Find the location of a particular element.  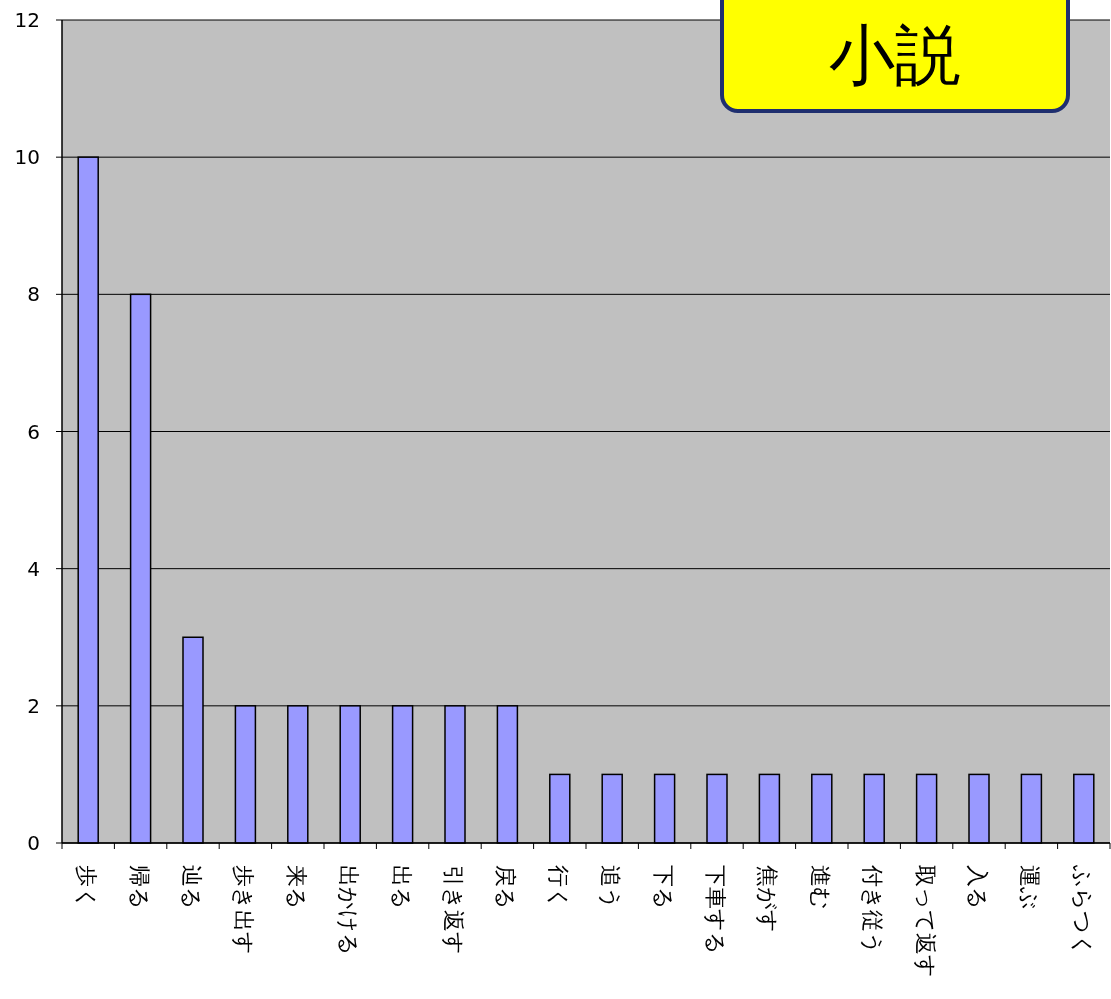

x-tick-label: 下車する is located at coordinates (715, 910).